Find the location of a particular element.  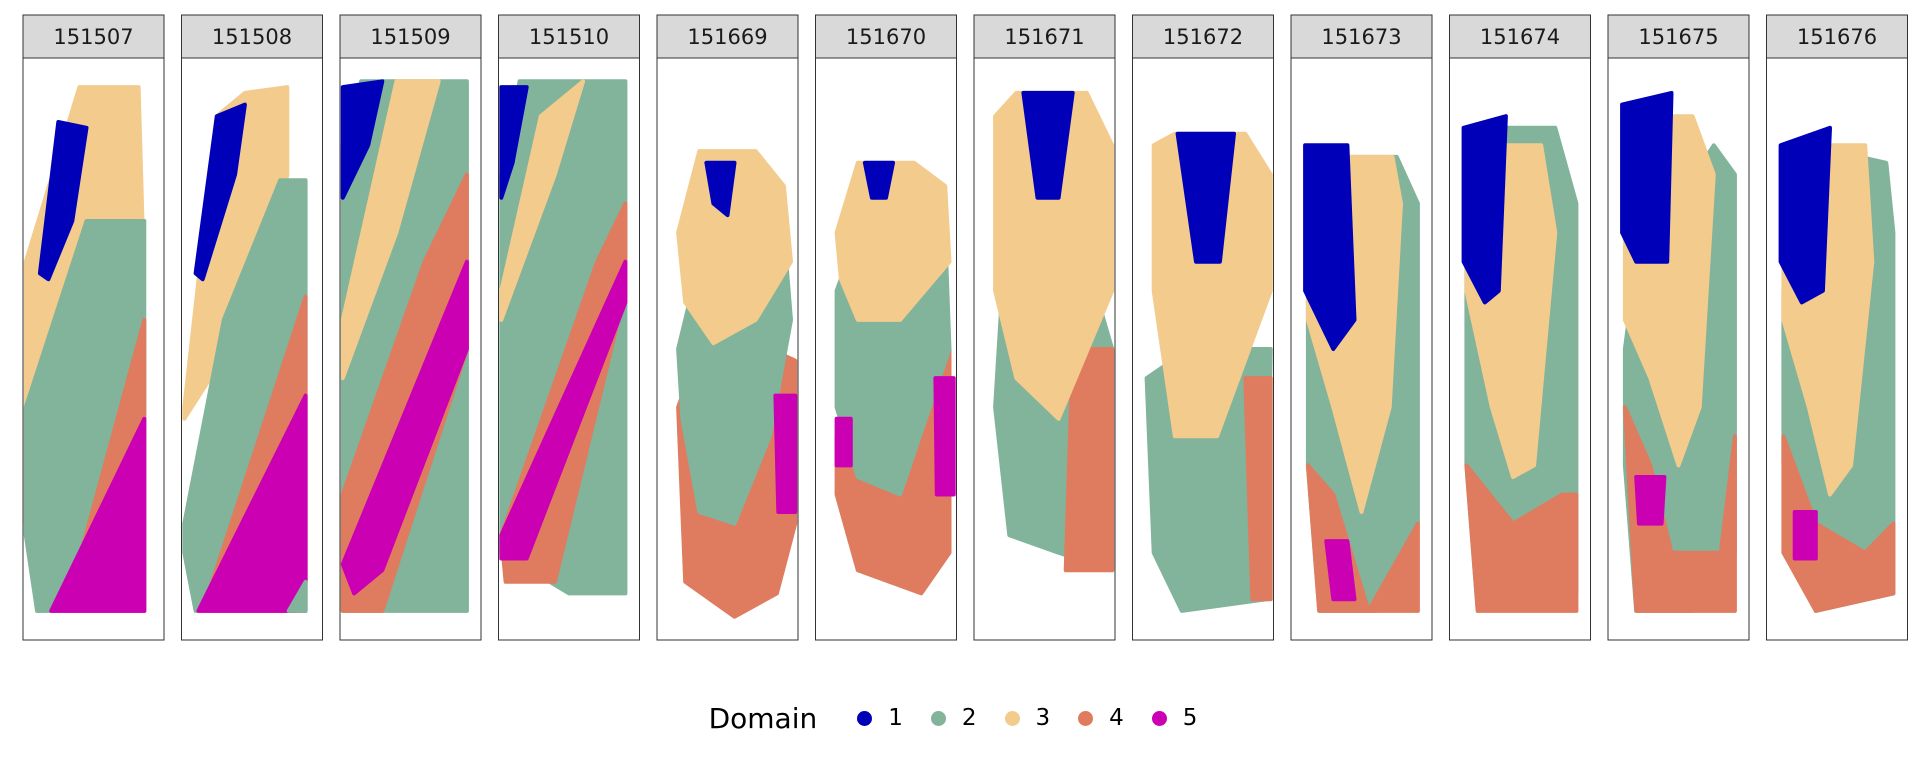

legend-label-4: 4 is located at coordinates (1116, 718).